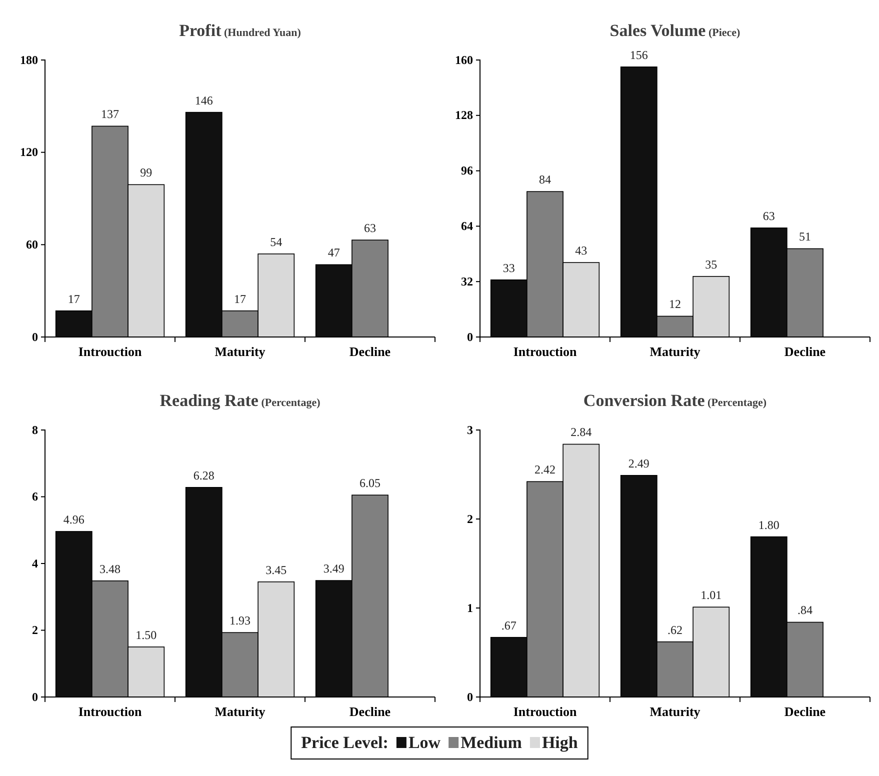 This screenshot has height=776, width=879. What do you see at coordinates (491, 742) in the screenshot?
I see `legend-label: Medium` at bounding box center [491, 742].